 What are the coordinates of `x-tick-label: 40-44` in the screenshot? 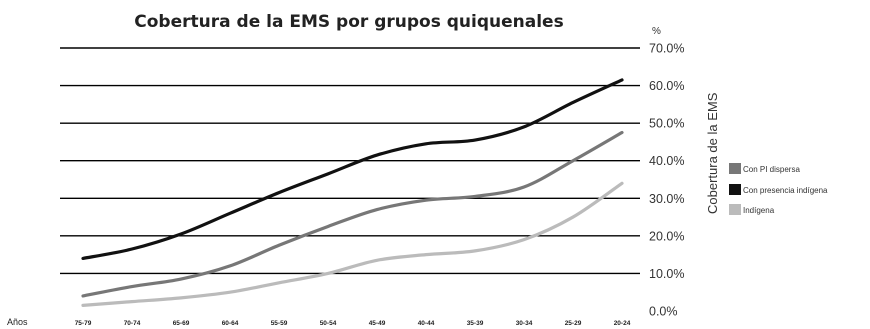 It's located at (426, 323).